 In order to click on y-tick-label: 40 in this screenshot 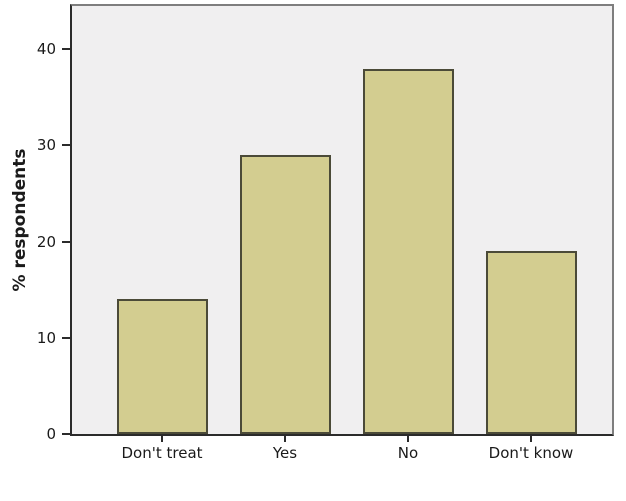, I will do `click(46, 49)`.